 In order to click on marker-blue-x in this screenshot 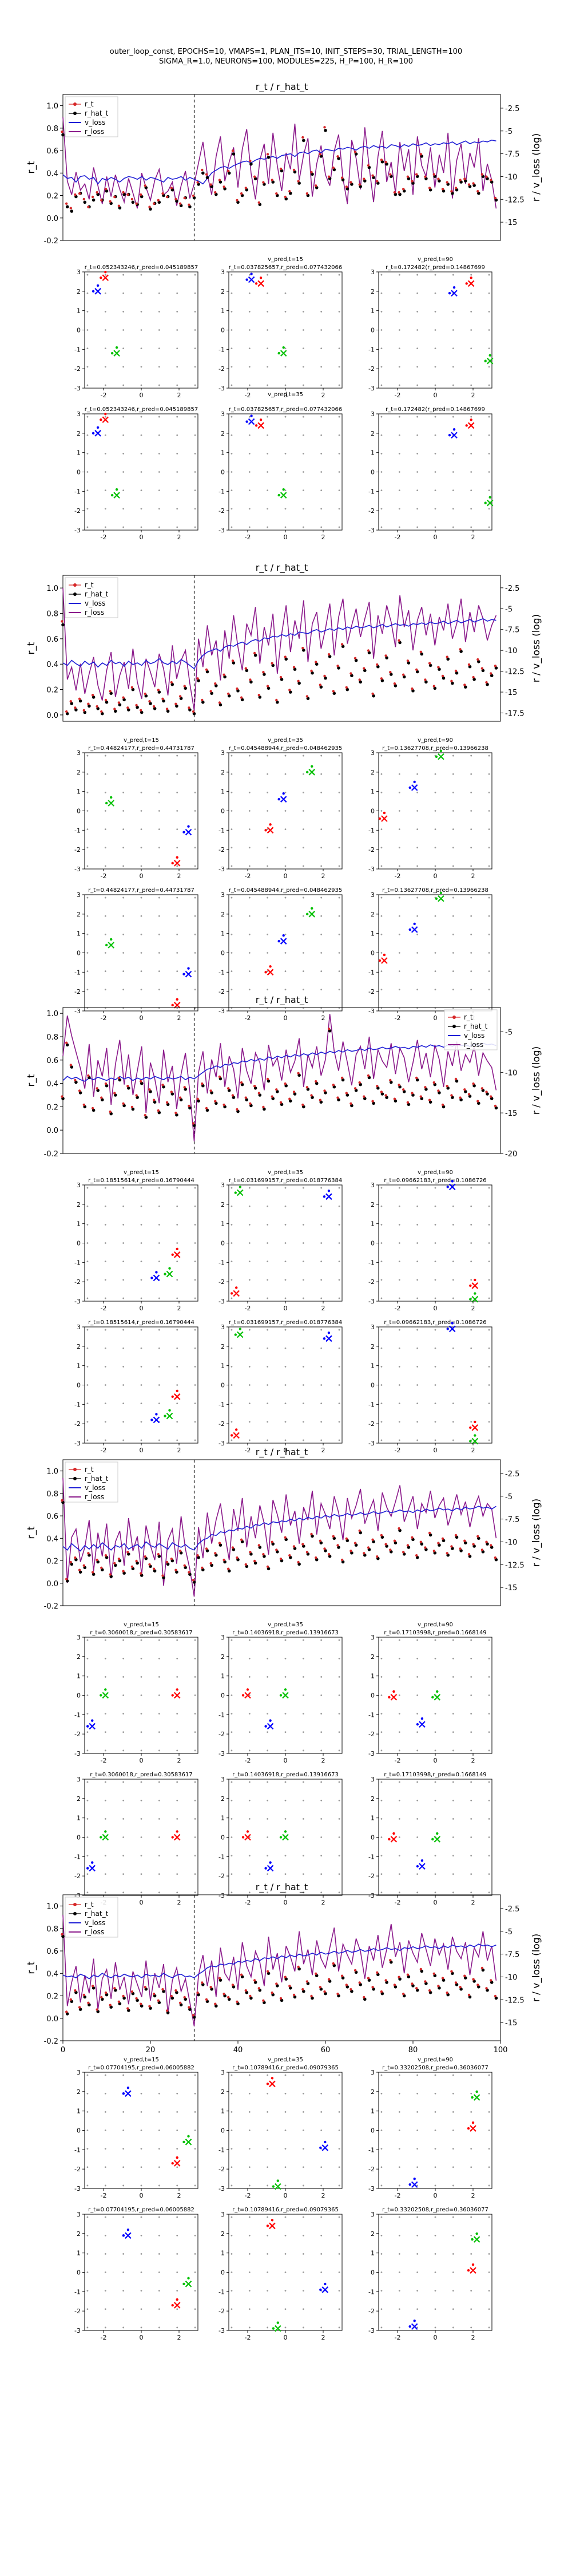, I will do `click(128, 2093)`.